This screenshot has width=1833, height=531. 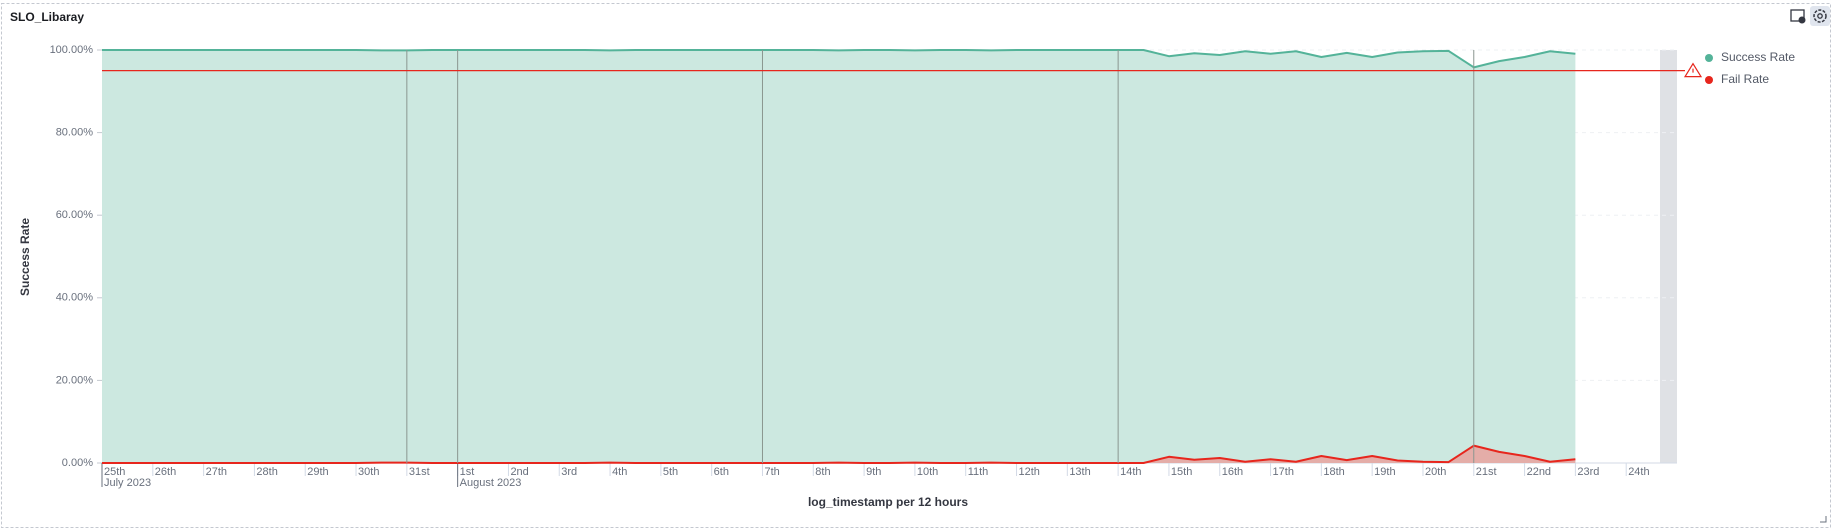 I want to click on legend-item: Success Rate, so click(x=1750, y=57).